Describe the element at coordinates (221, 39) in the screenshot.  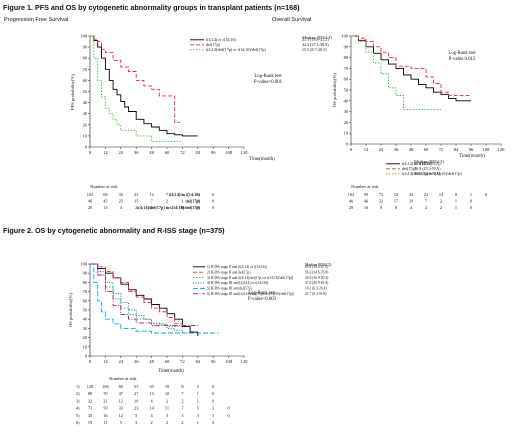
I see `chart1-legend-label-1: t(4;14) or t(14;16)` at that location.